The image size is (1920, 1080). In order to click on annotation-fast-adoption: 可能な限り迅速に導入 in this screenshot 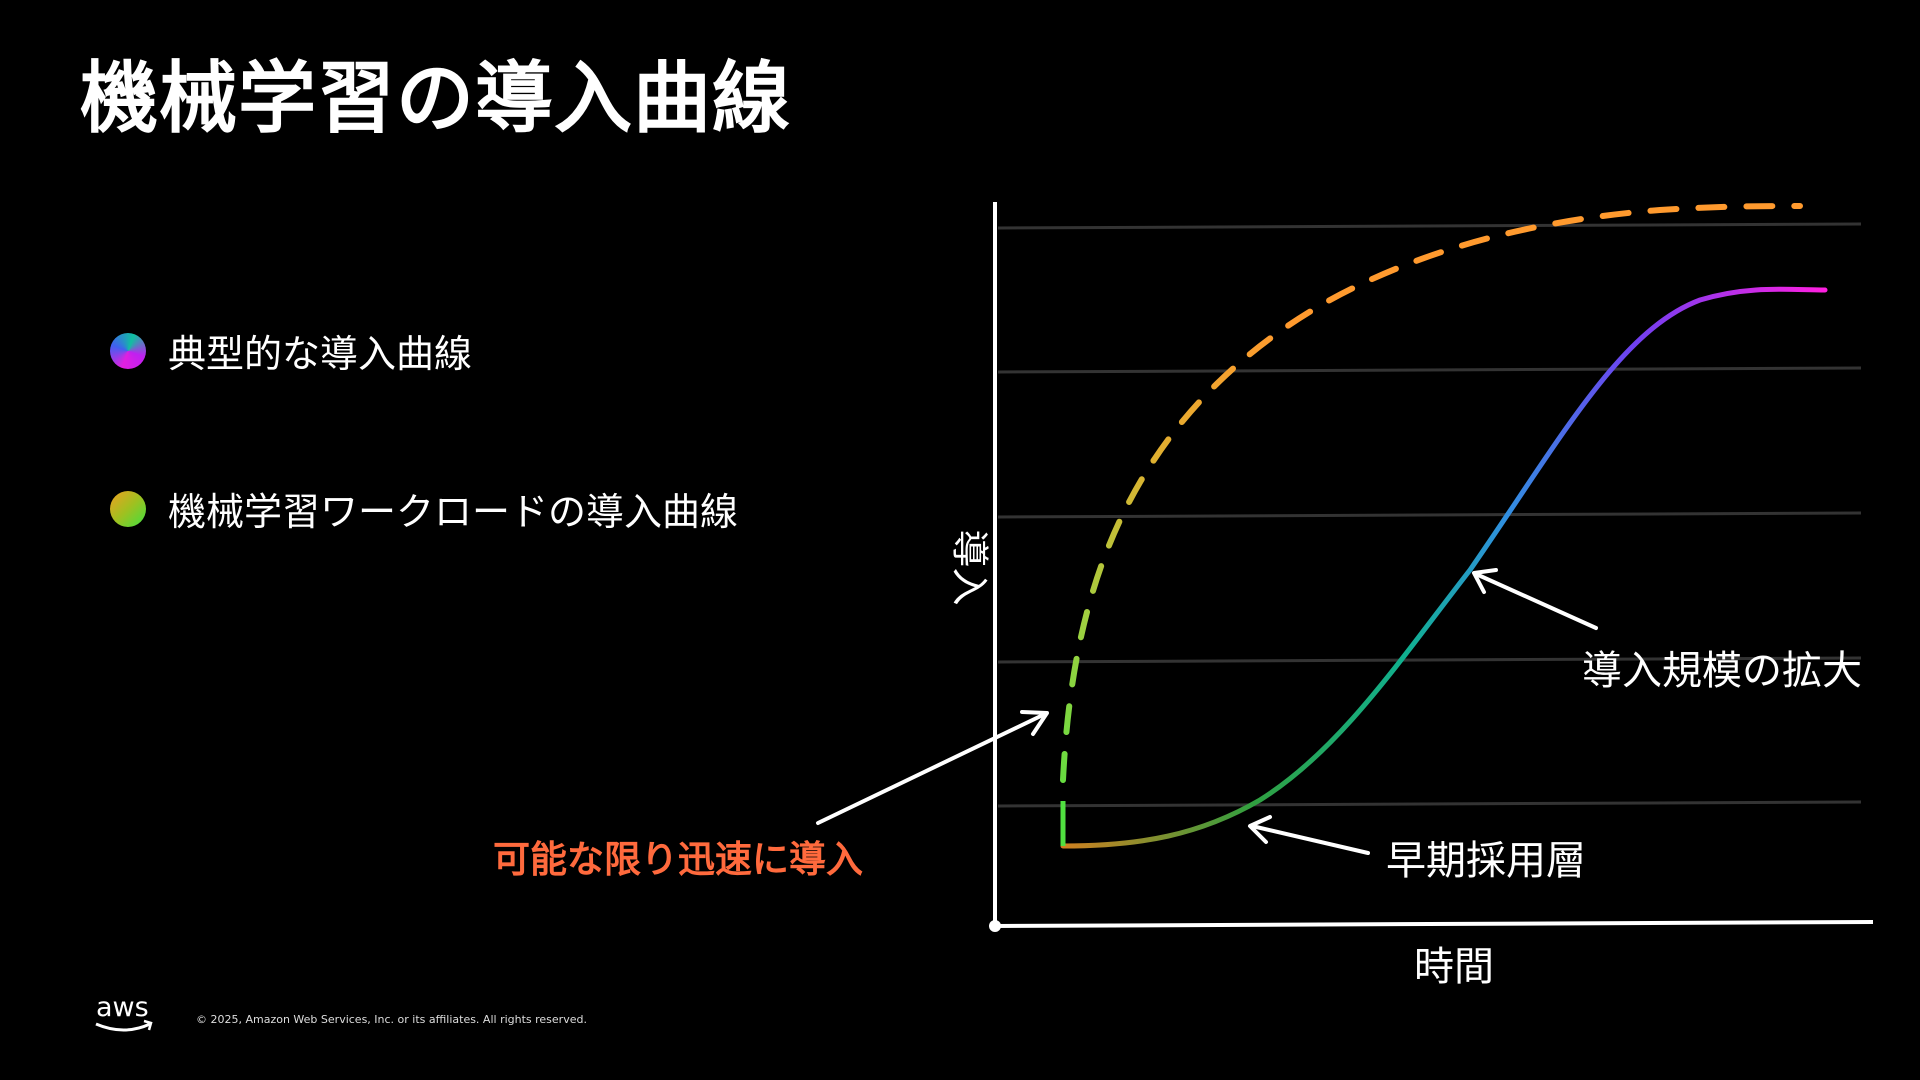, I will do `click(678, 859)`.